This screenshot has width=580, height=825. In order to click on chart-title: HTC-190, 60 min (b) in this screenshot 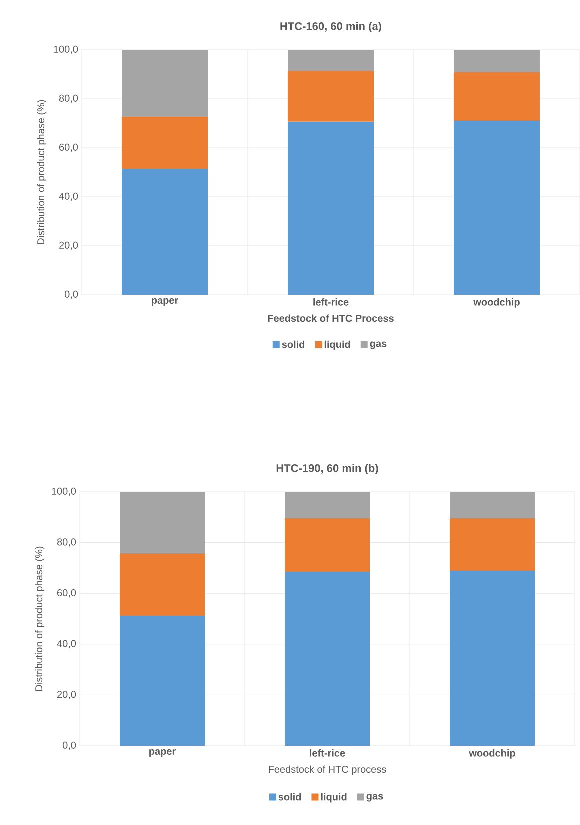, I will do `click(327, 469)`.